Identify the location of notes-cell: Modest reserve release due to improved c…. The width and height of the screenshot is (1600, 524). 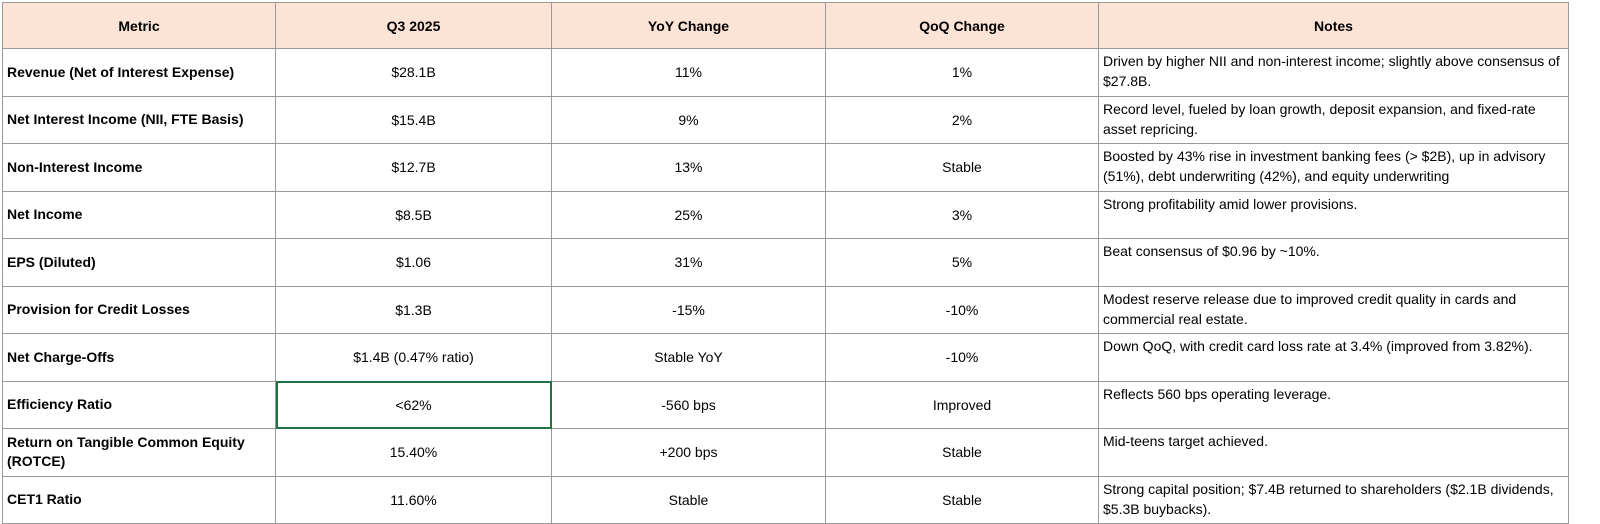
(1333, 309).